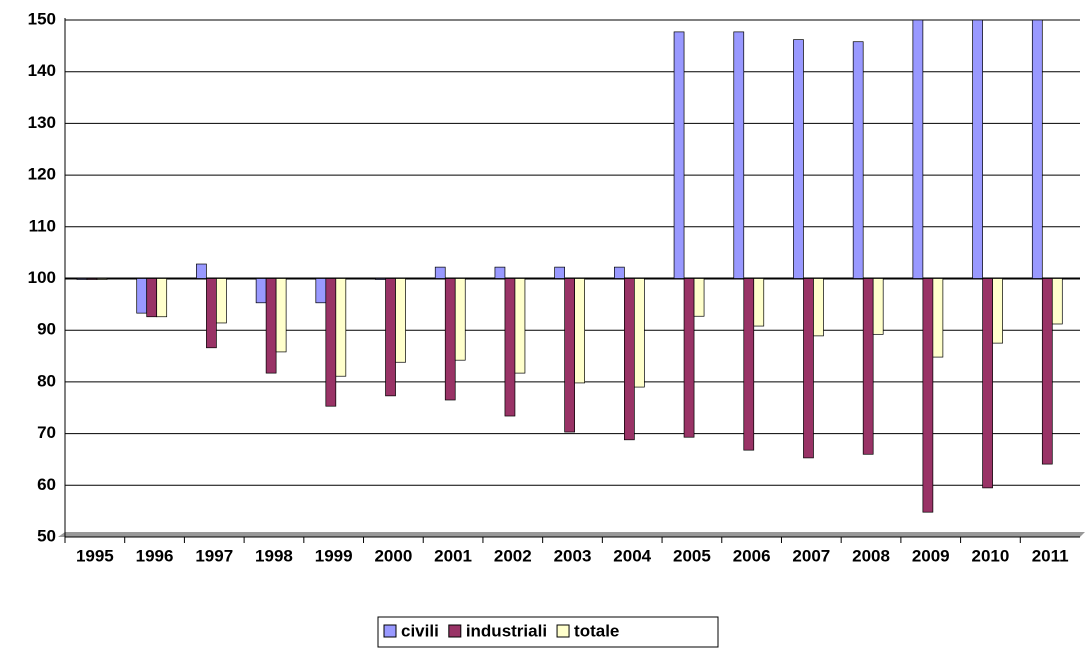 The image size is (1085, 657). Describe the element at coordinates (1050, 555) in the screenshot. I see `x-tick-label: 2011` at that location.